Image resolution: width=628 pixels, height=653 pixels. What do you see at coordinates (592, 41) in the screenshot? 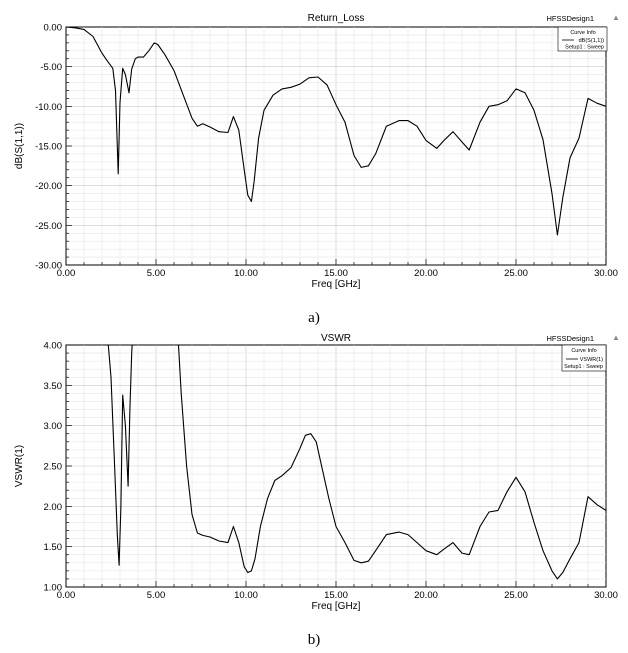
I see `legend-label: dB(S(1,1))` at bounding box center [592, 41].